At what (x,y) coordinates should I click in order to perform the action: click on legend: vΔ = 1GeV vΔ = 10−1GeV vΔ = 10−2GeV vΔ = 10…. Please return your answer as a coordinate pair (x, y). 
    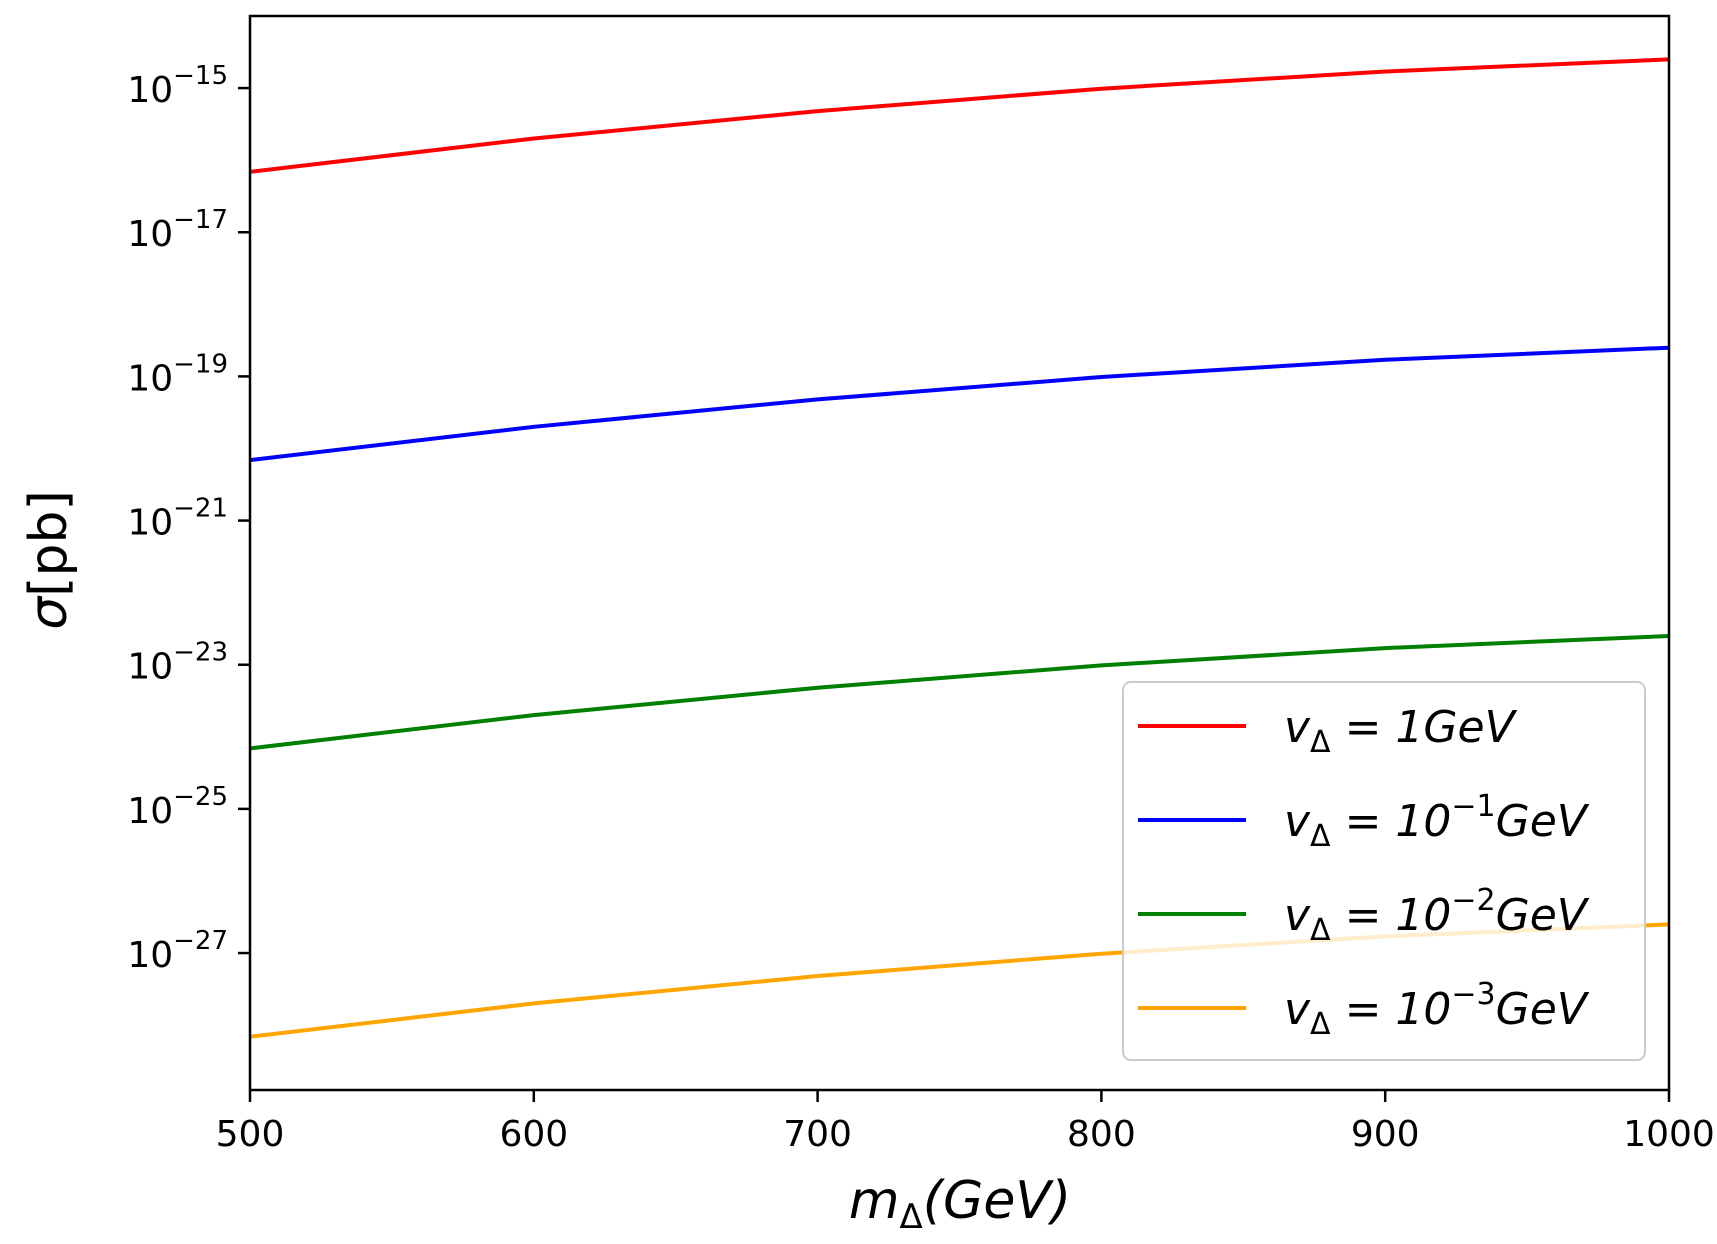
    Looking at the image, I should click on (1384, 871).